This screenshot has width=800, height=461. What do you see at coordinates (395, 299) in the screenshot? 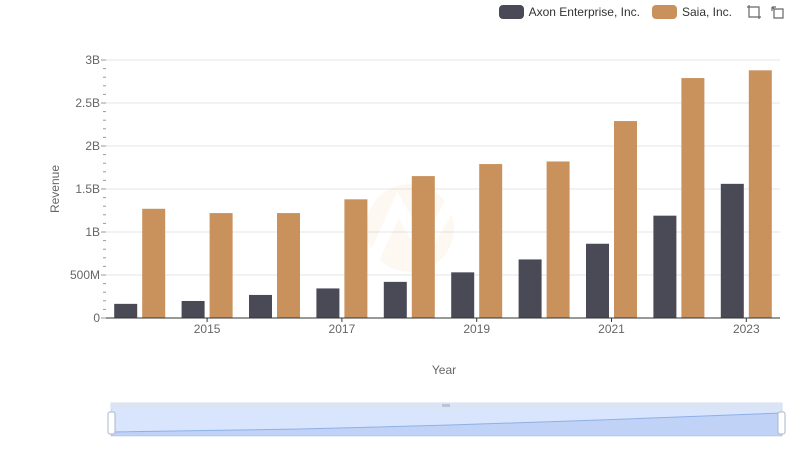
I see `bar-axon-2018` at bounding box center [395, 299].